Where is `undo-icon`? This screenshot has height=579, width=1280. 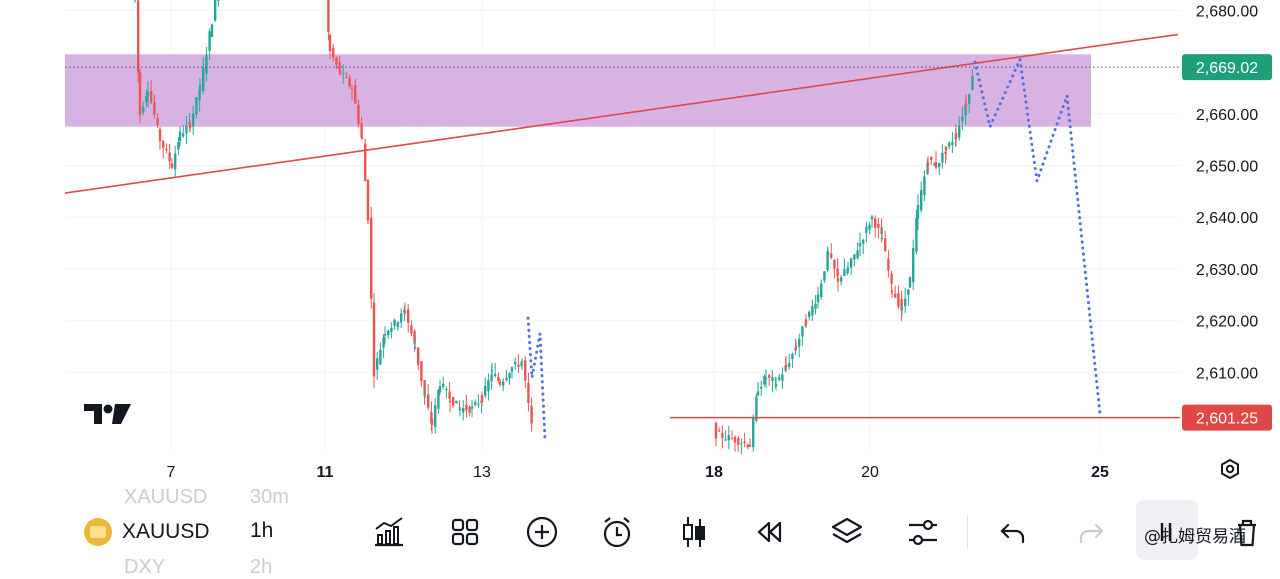 undo-icon is located at coordinates (1013, 532).